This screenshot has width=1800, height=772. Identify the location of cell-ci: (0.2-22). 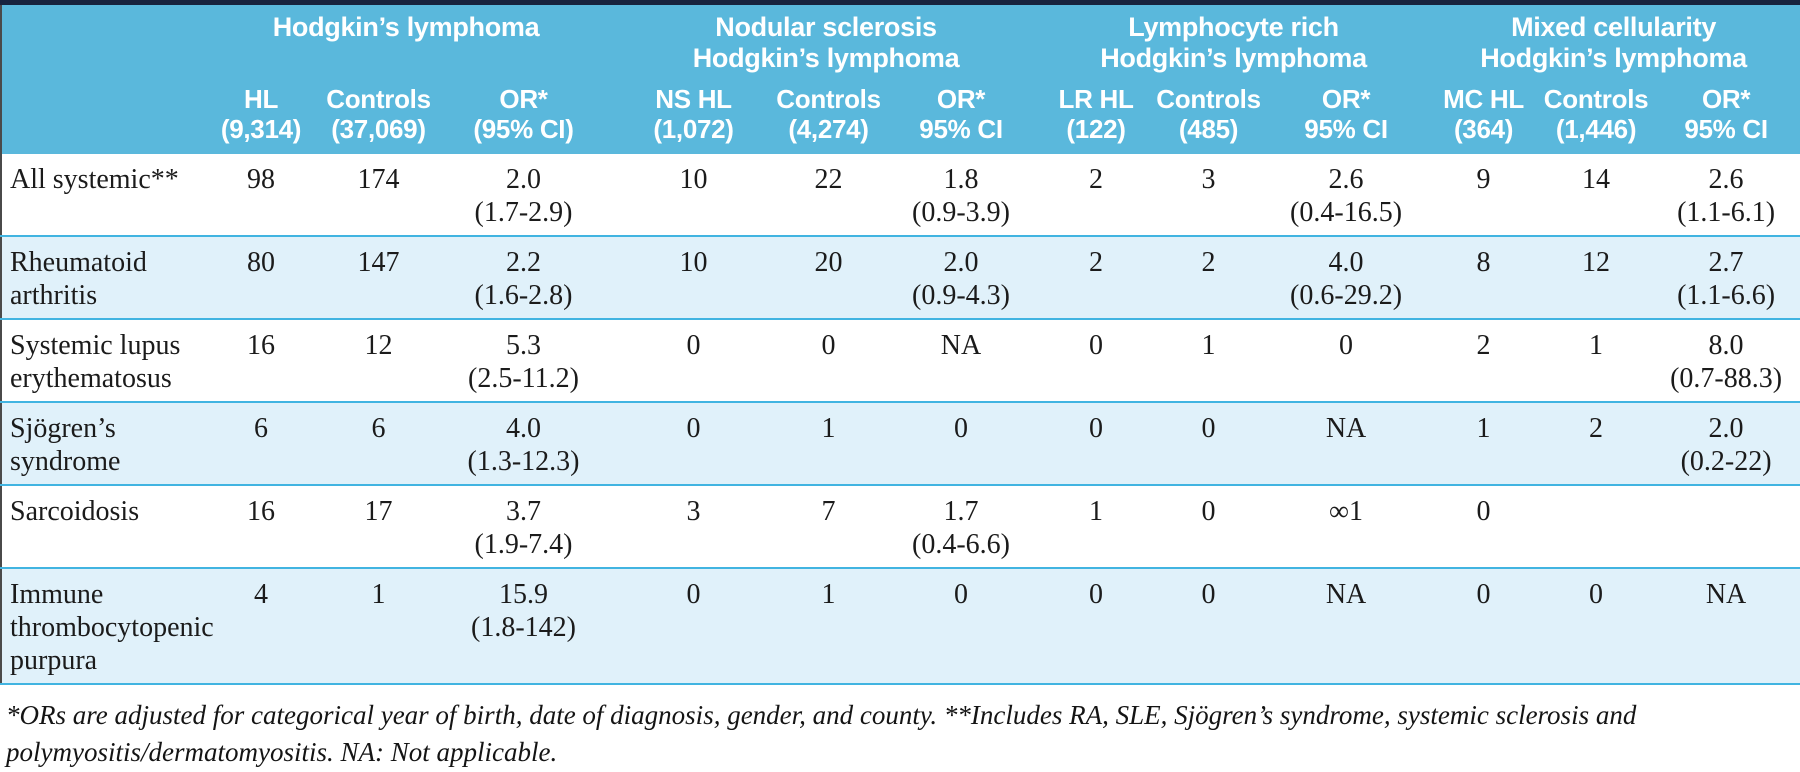
(1726, 461).